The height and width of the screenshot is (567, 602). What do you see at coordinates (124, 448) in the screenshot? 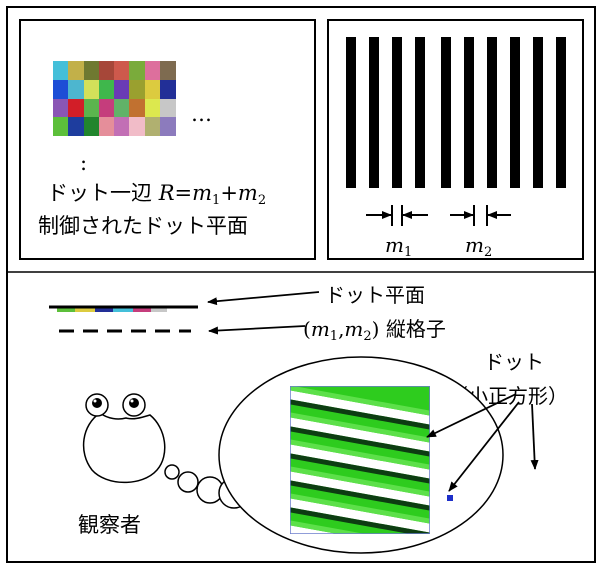
I see `frog-body` at bounding box center [124, 448].